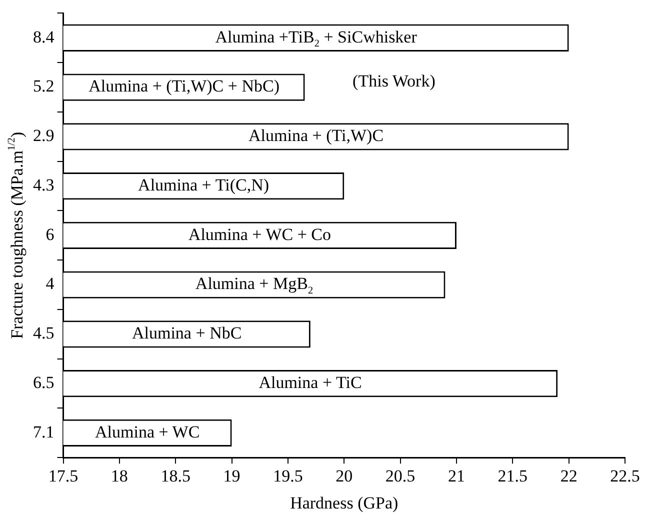  Describe the element at coordinates (187, 333) in the screenshot. I see `annotation: Alumina + NbC` at that location.